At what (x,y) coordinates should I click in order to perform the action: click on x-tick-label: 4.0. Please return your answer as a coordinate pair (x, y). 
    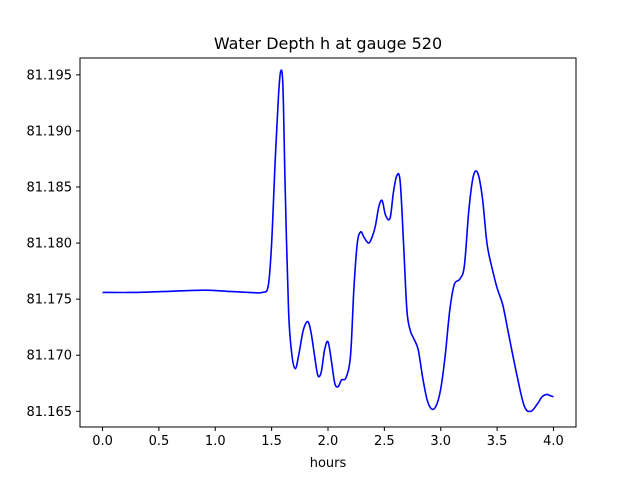
    Looking at the image, I should click on (553, 441).